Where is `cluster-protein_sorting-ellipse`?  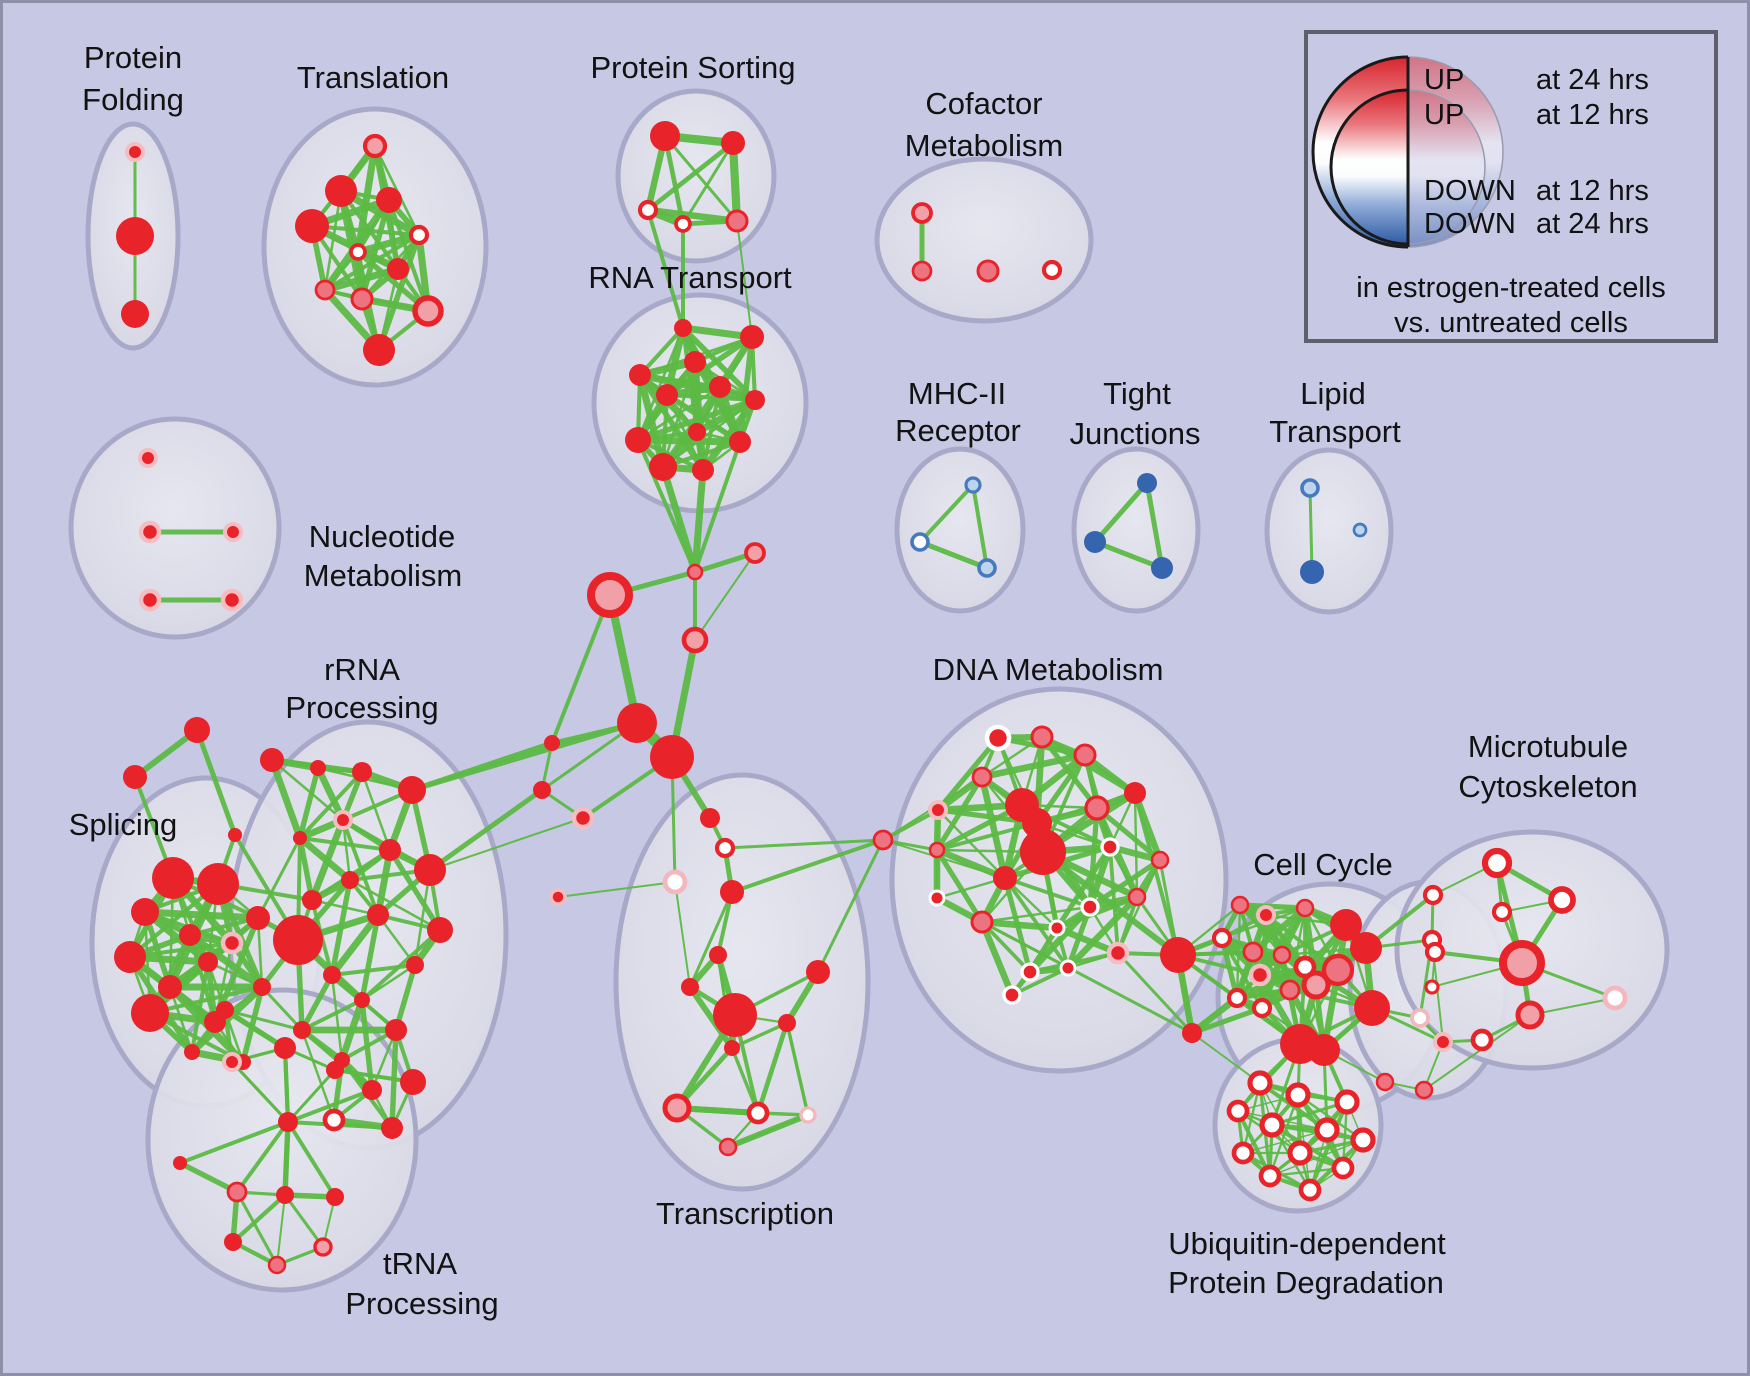 cluster-protein_sorting-ellipse is located at coordinates (696, 176).